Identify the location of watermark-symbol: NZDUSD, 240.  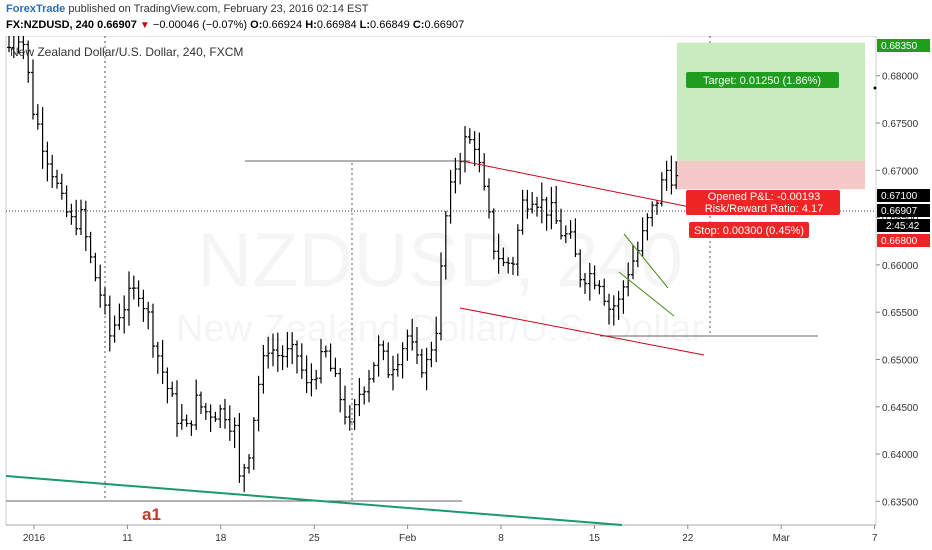
(440, 260).